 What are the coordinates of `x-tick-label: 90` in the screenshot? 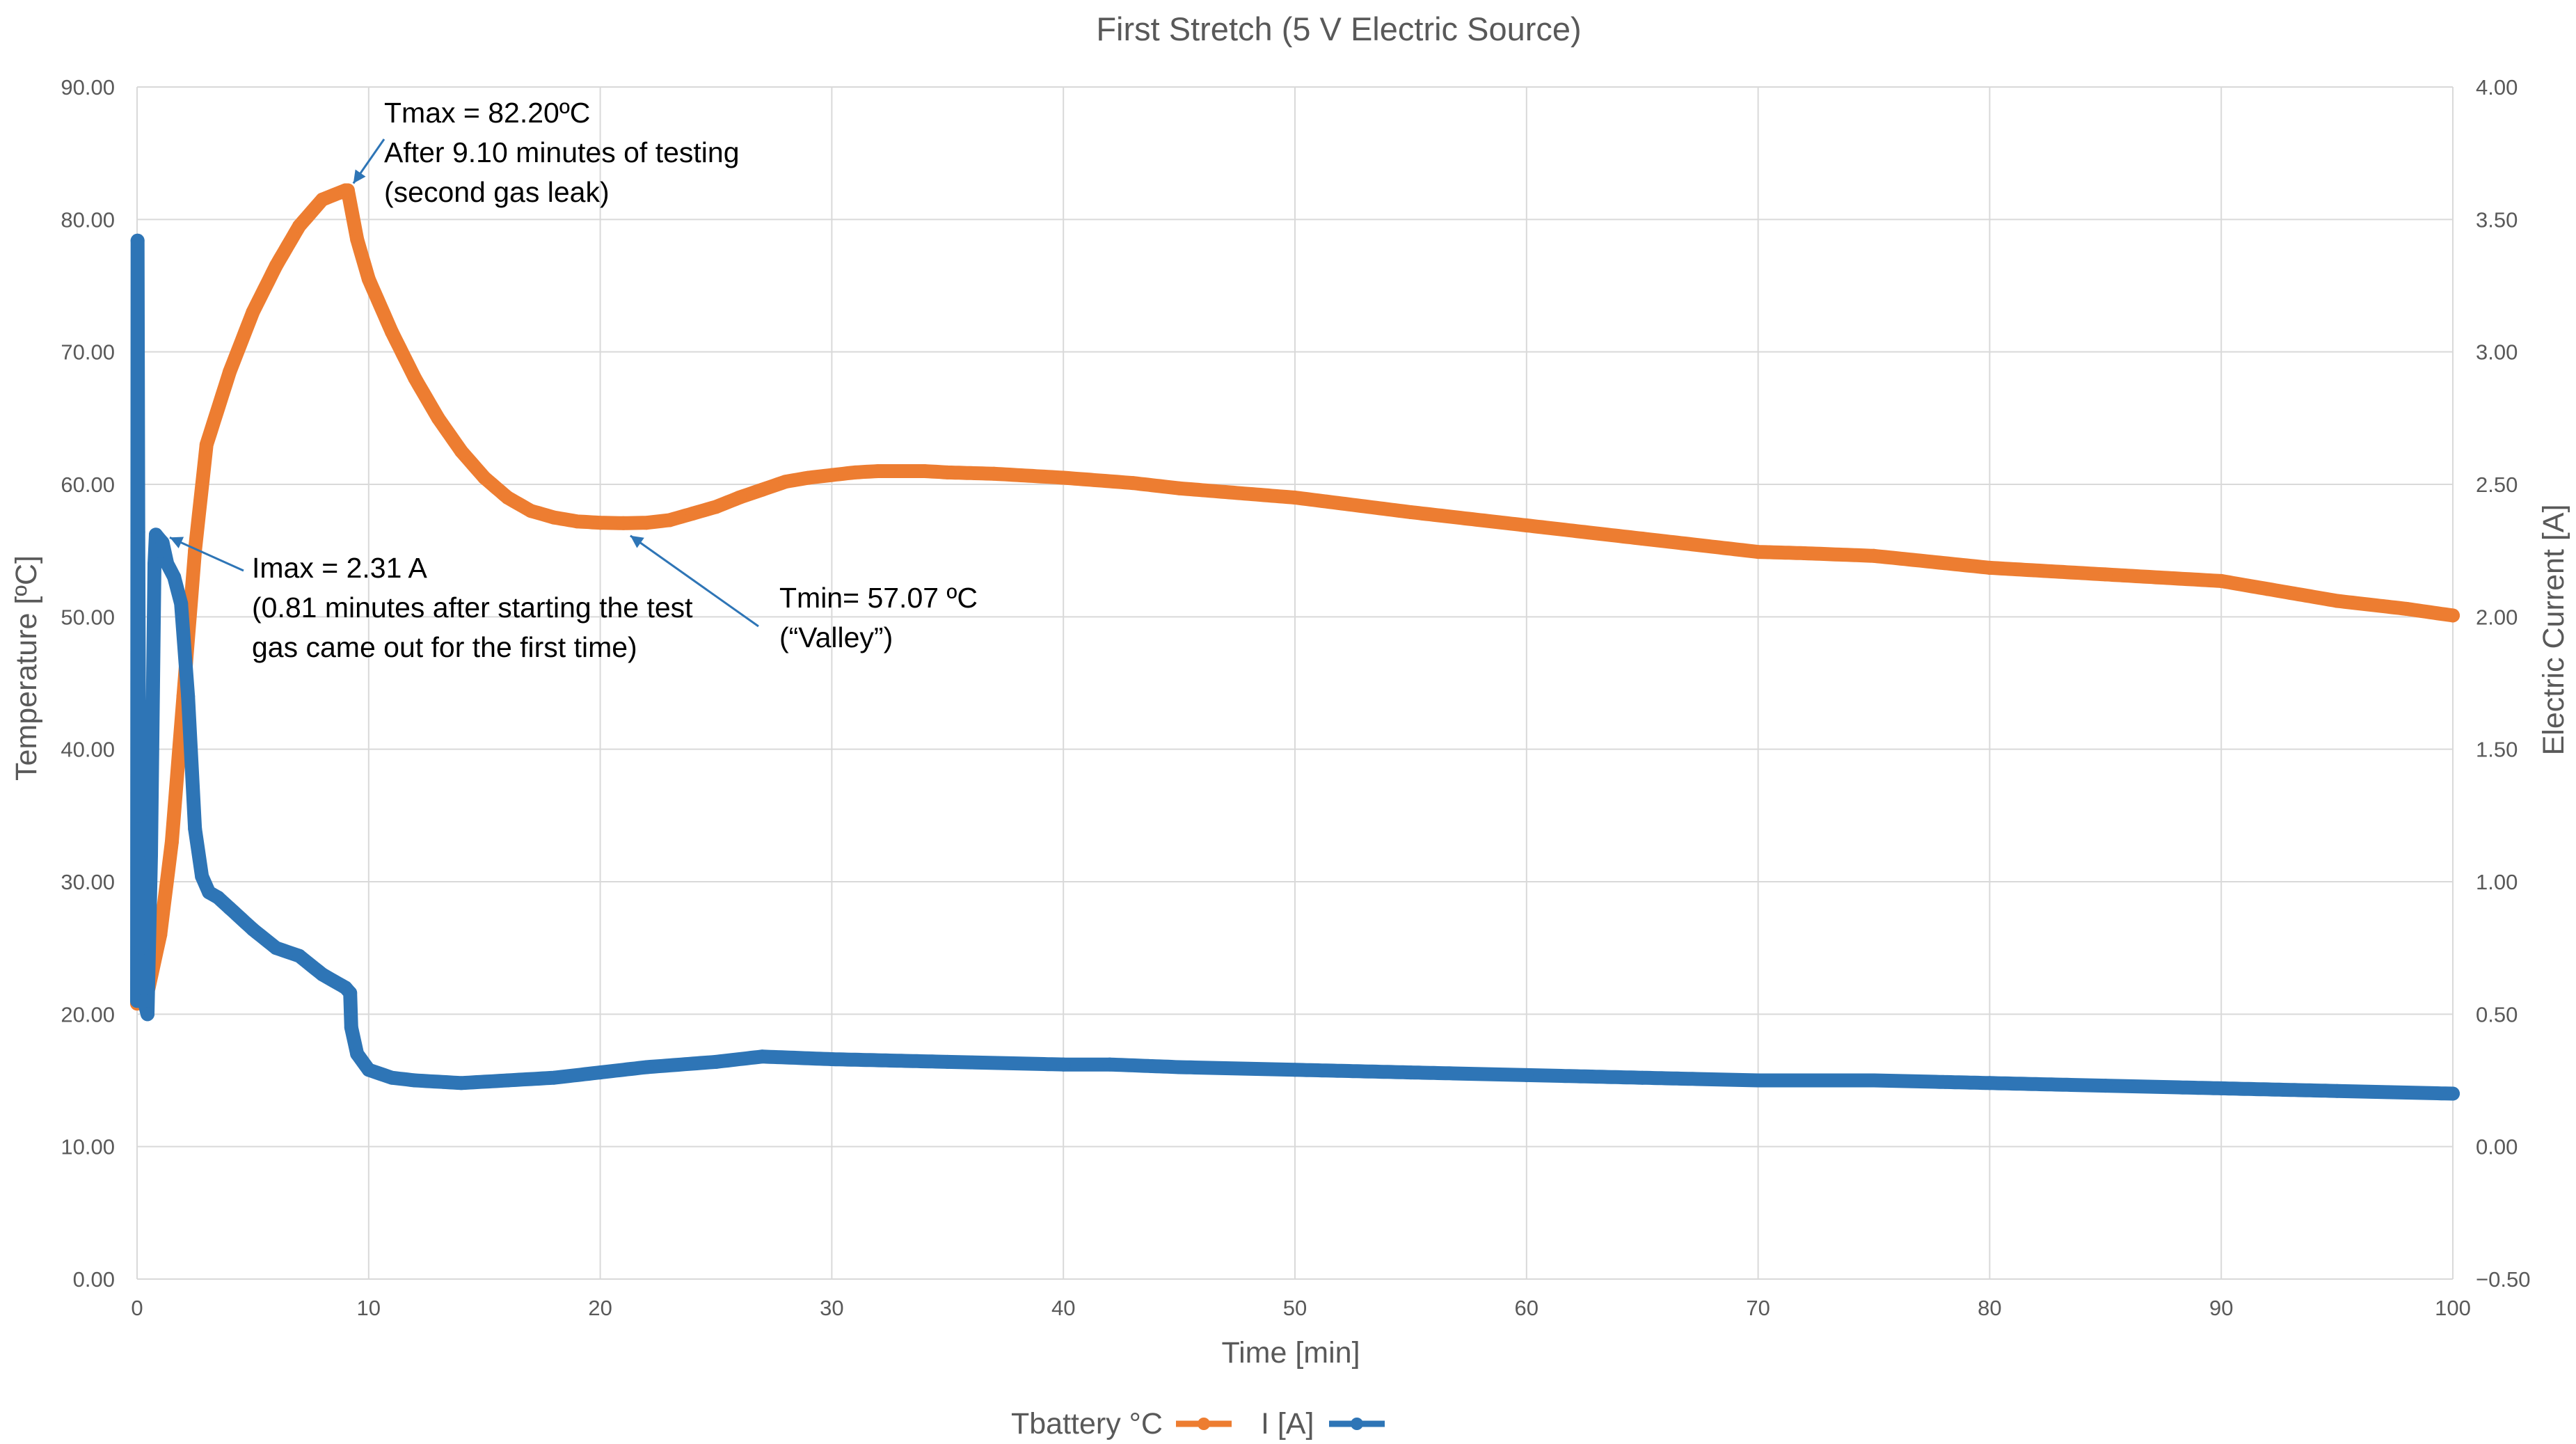 It's located at (2221, 1308).